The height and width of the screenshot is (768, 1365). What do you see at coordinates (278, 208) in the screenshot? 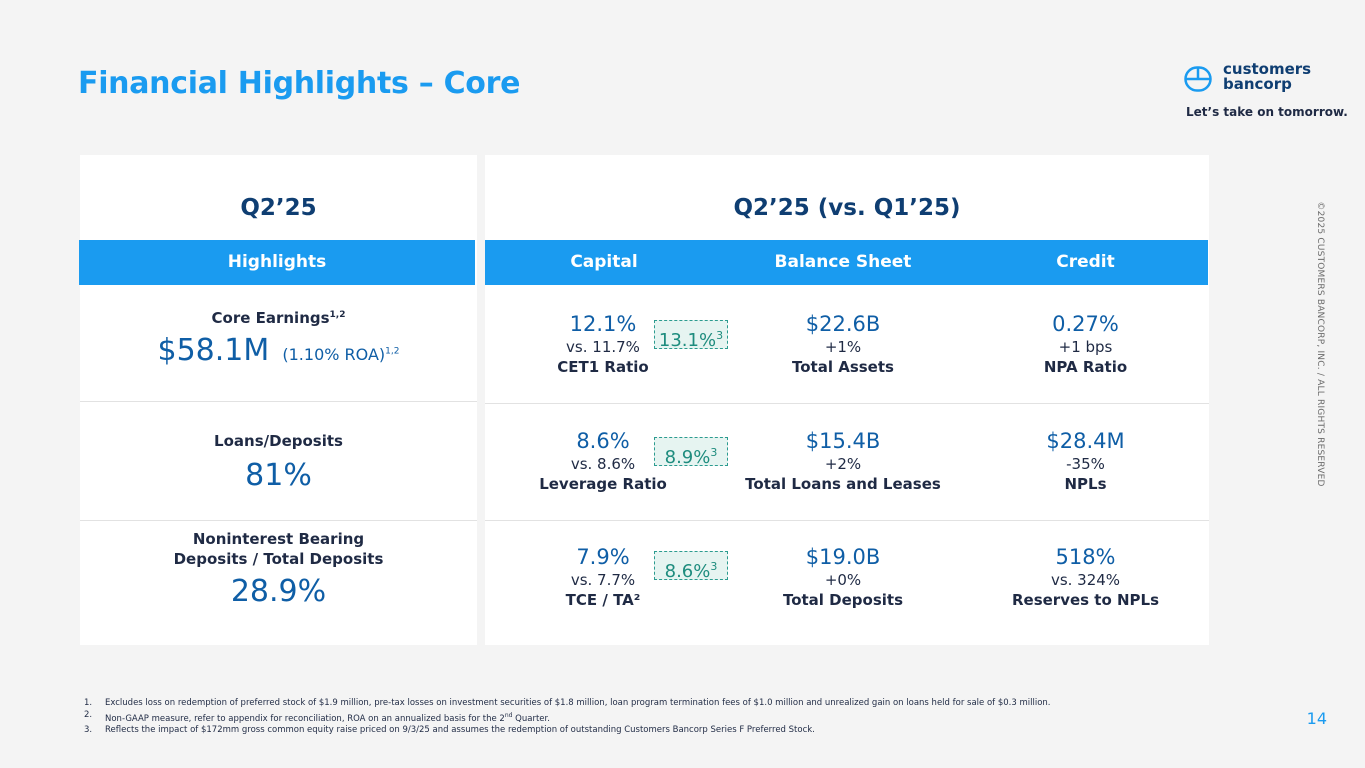
I see `highlights-heading: Q2’25` at bounding box center [278, 208].